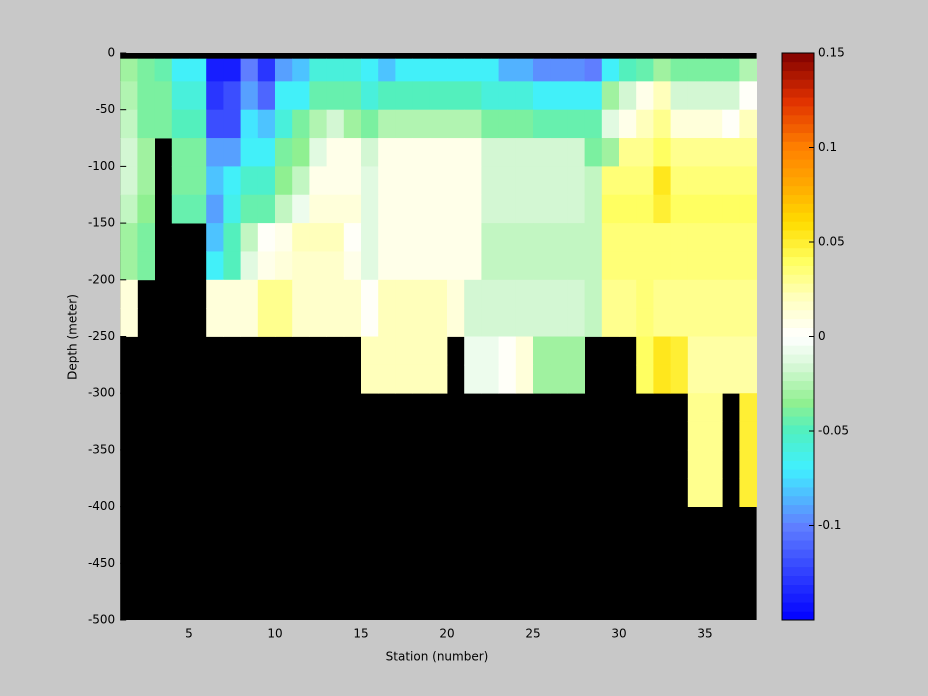 The width and height of the screenshot is (928, 696). Describe the element at coordinates (101, 620) in the screenshot. I see `y-tick-label: -500` at that location.